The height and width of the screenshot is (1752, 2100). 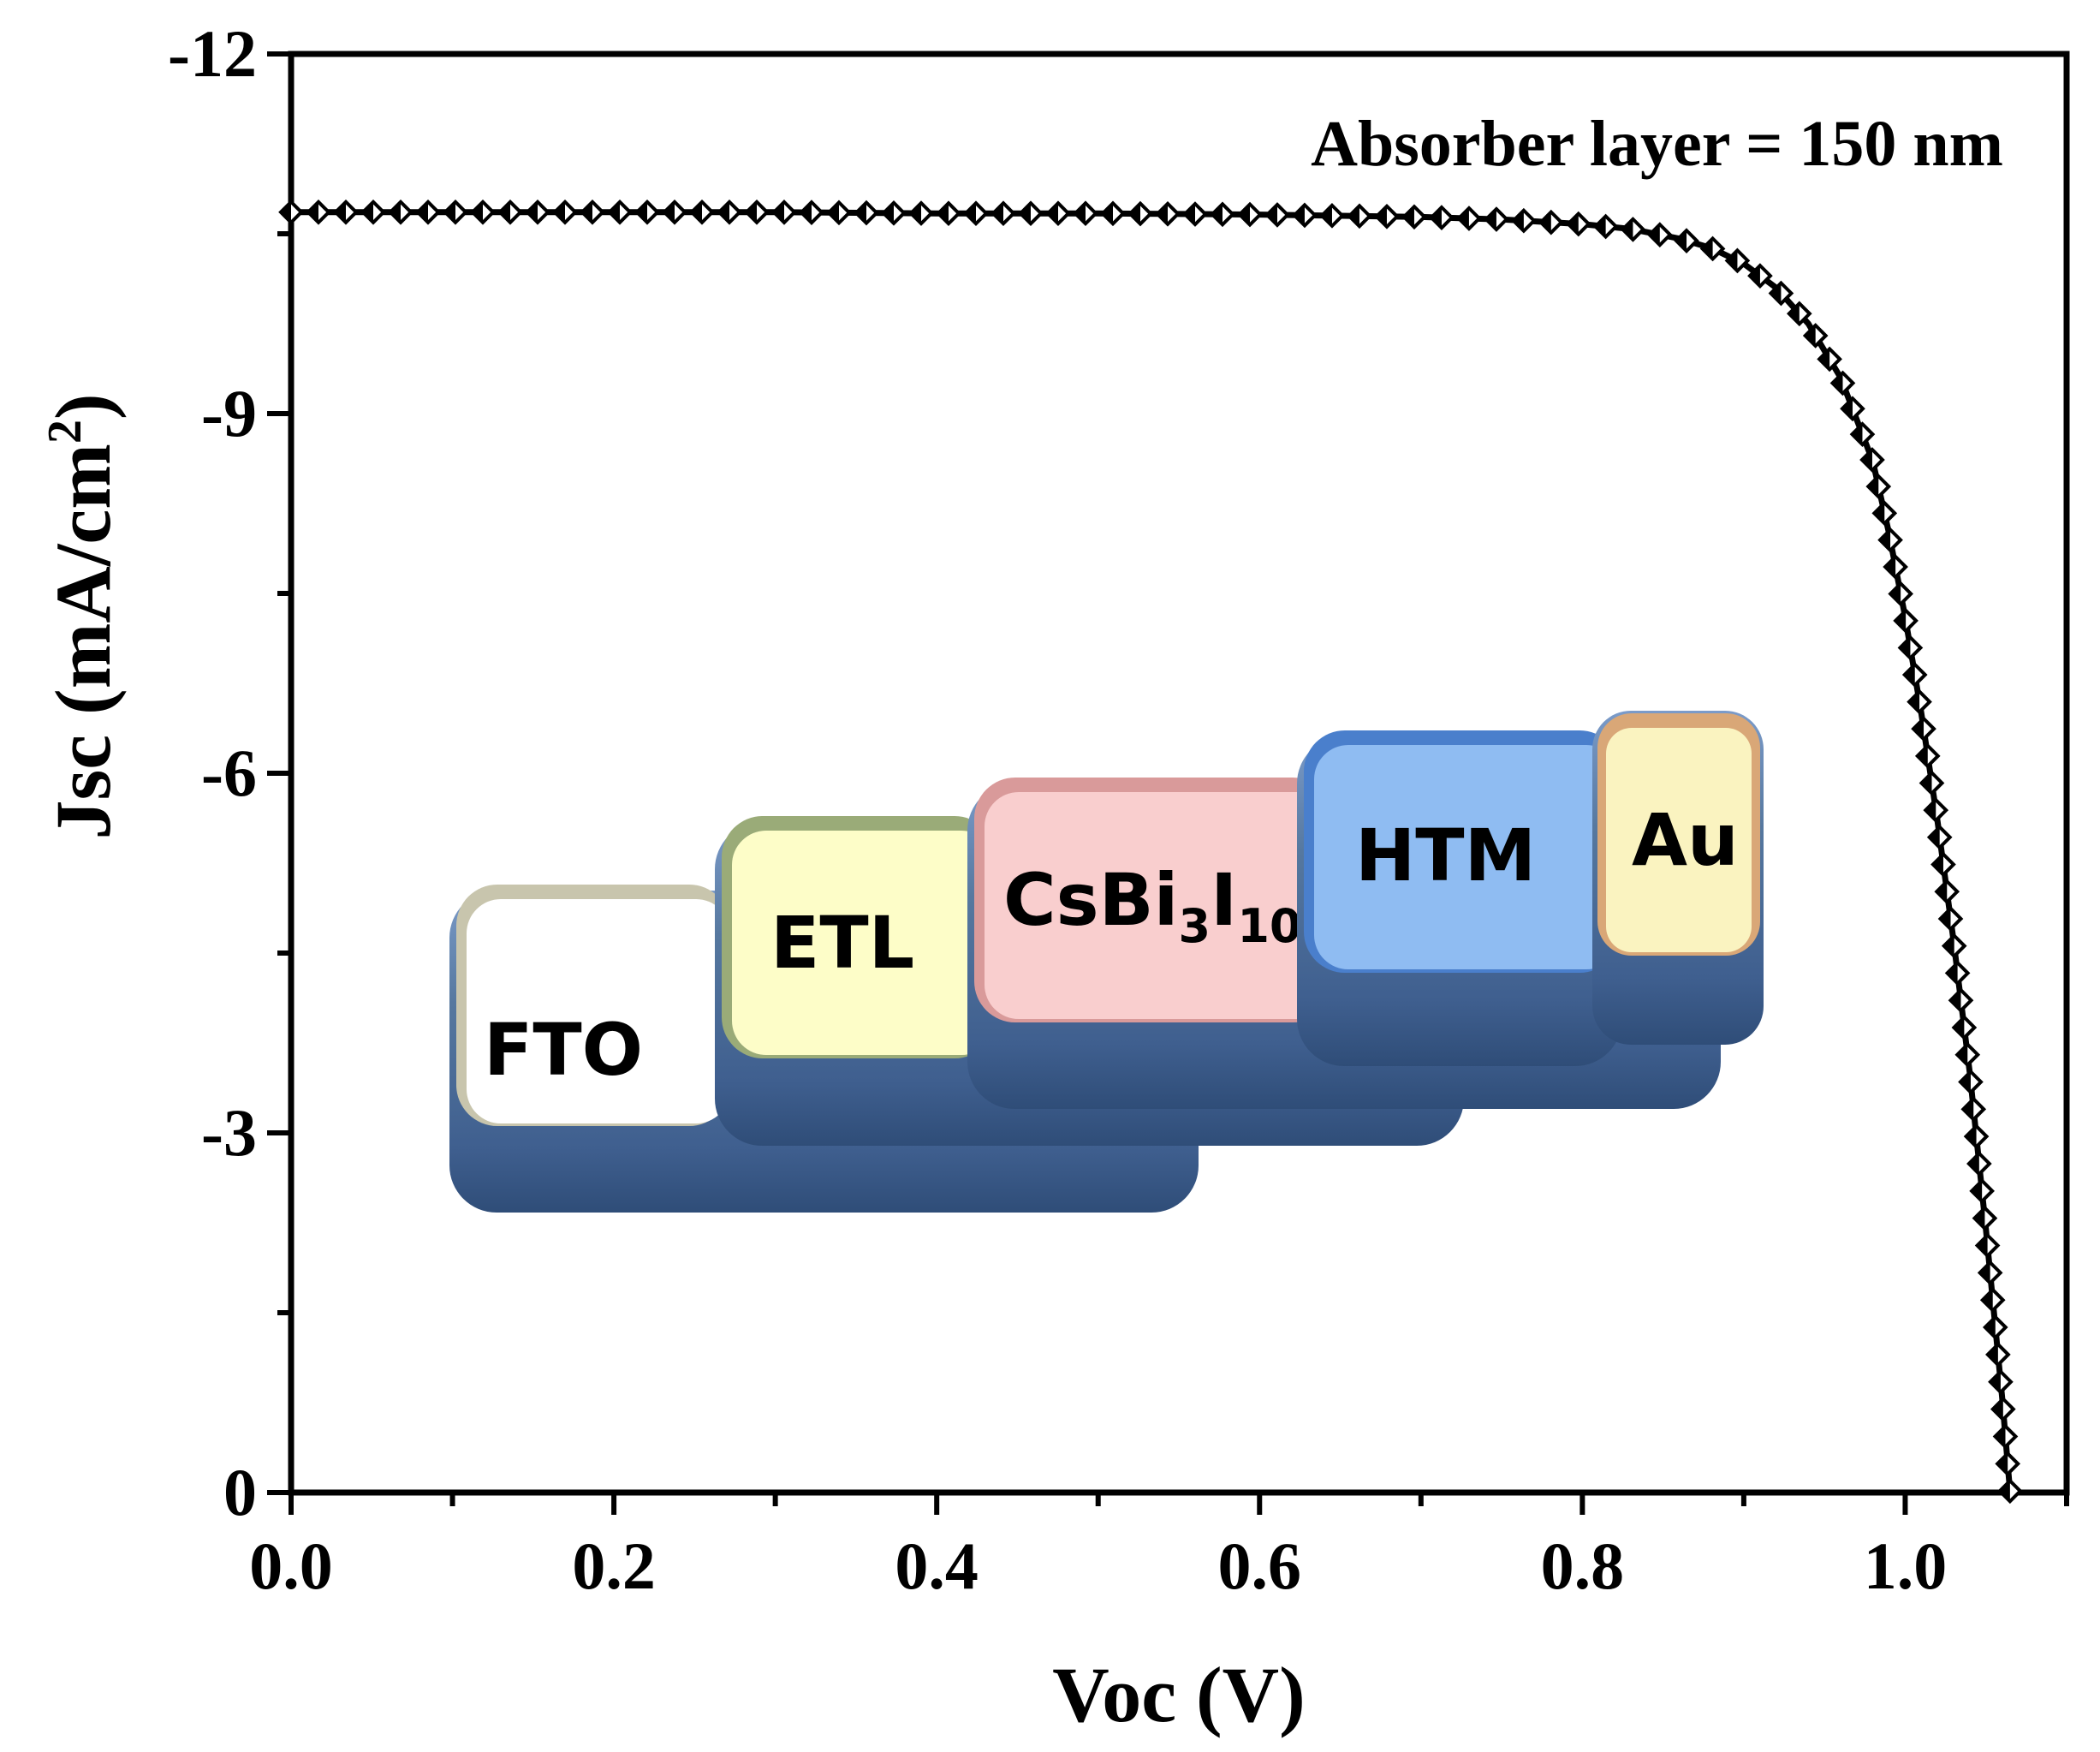 What do you see at coordinates (1685, 840) in the screenshot?
I see `au-label: Au` at bounding box center [1685, 840].